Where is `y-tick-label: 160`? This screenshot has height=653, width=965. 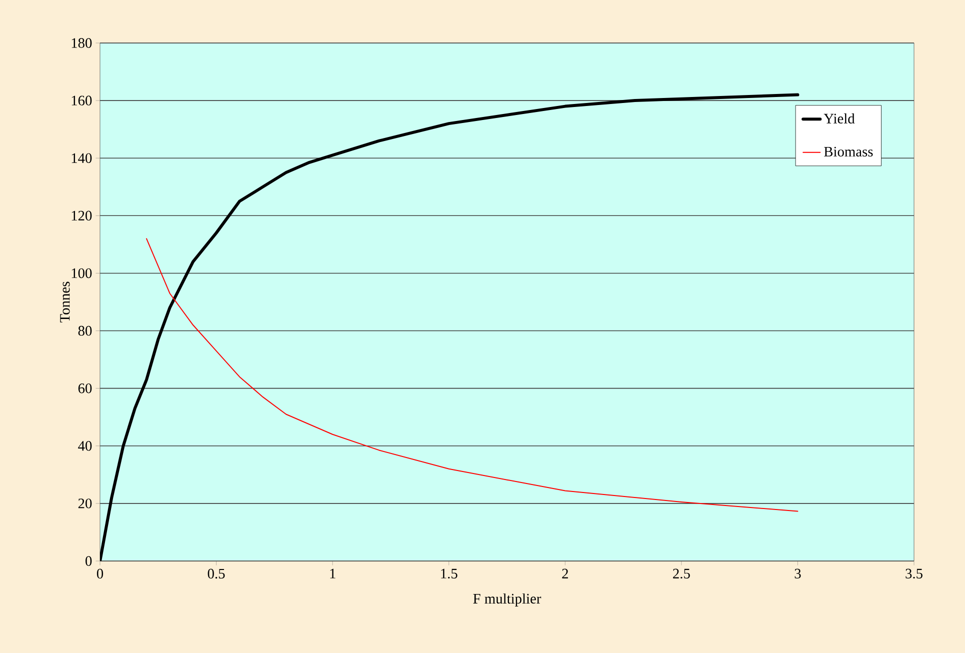 y-tick-label: 160 is located at coordinates (82, 101).